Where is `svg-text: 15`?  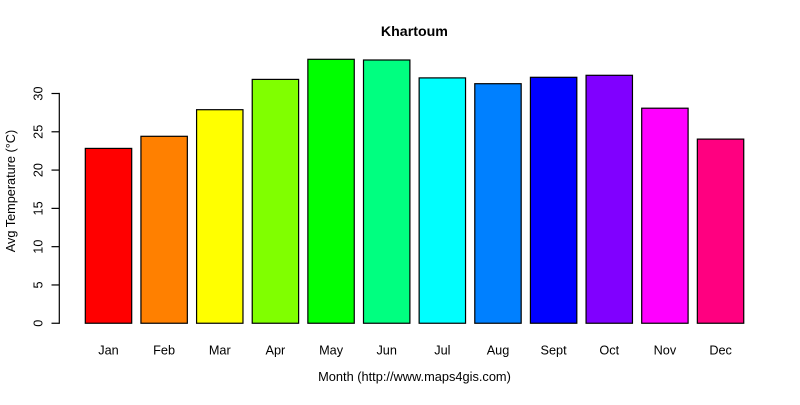 svg-text: 15 is located at coordinates (39, 208).